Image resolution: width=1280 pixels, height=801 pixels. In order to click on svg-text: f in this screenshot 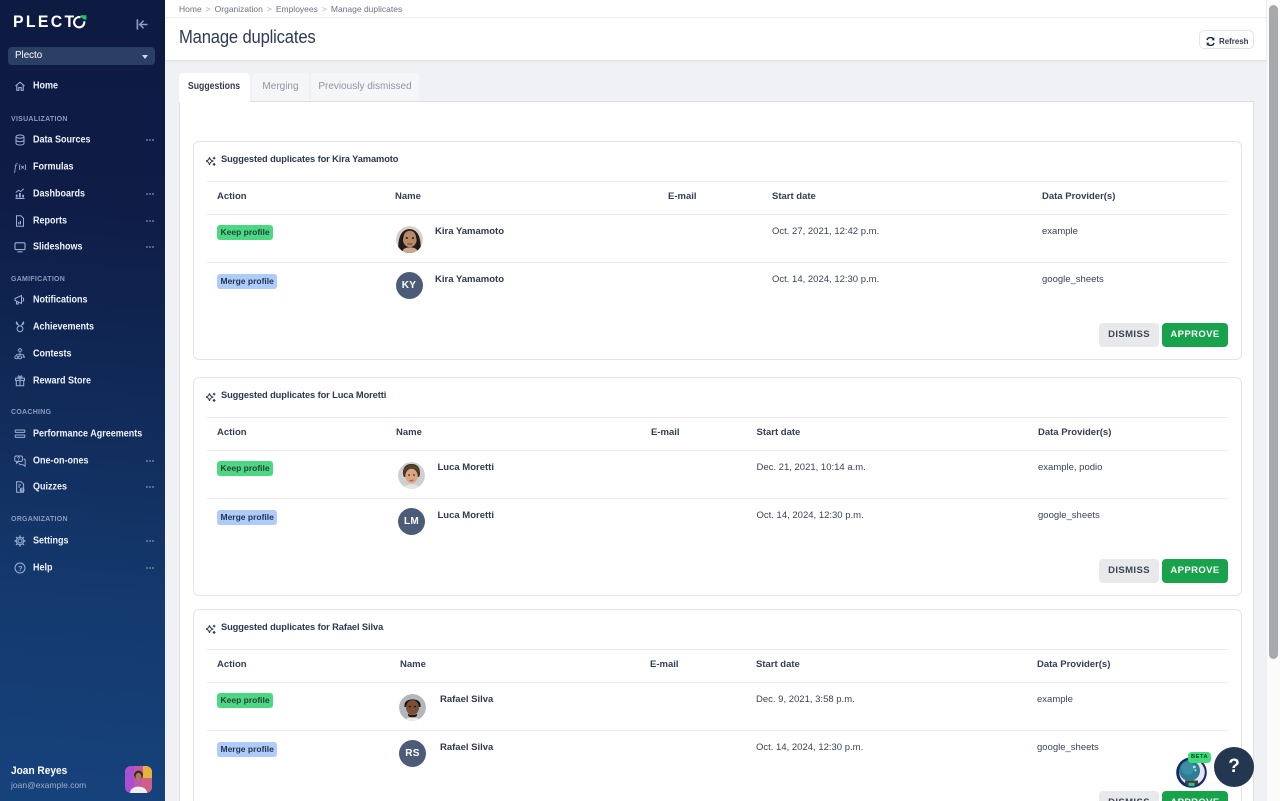, I will do `click(16, 168)`.